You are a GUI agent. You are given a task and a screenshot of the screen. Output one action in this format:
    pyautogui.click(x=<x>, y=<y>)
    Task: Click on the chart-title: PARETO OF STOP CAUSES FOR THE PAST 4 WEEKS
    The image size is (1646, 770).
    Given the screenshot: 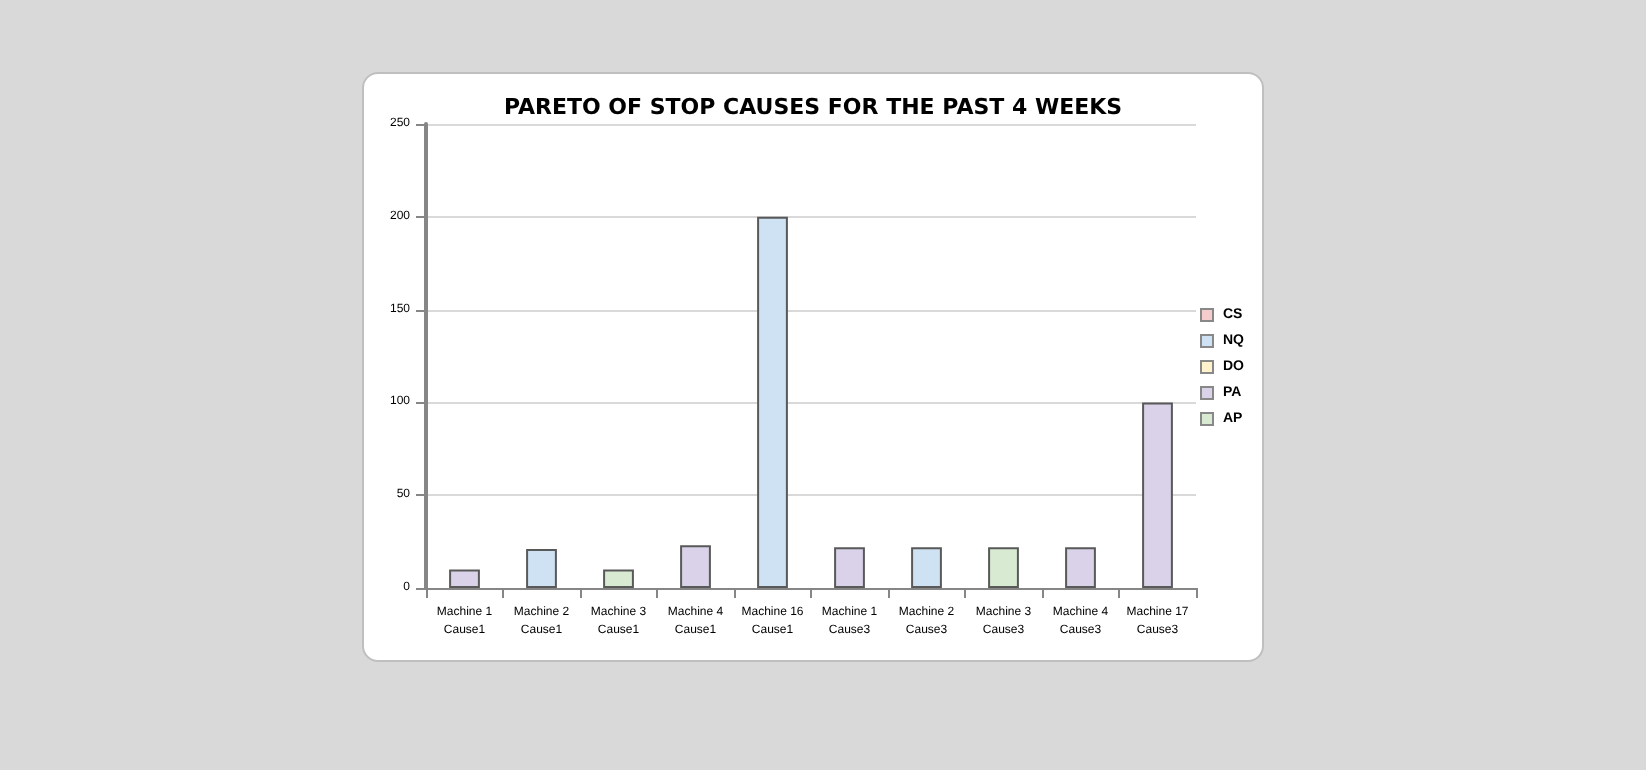 What is the action you would take?
    pyautogui.click(x=813, y=107)
    